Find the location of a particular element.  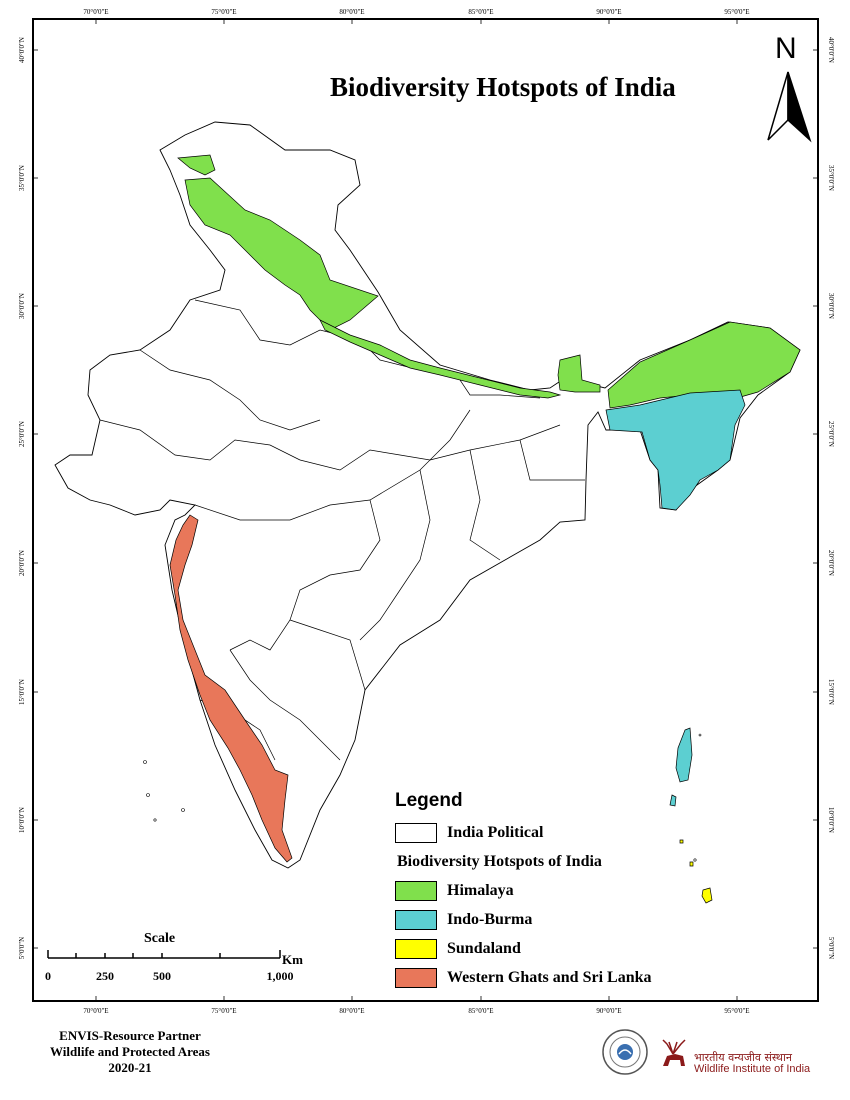

credit-line-1: ENVIS-Resource Partner is located at coordinates (130, 1035).